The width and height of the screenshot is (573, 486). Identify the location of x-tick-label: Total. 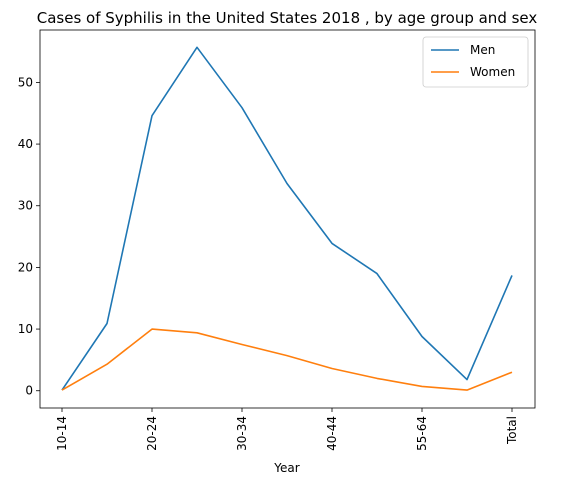
(512, 430).